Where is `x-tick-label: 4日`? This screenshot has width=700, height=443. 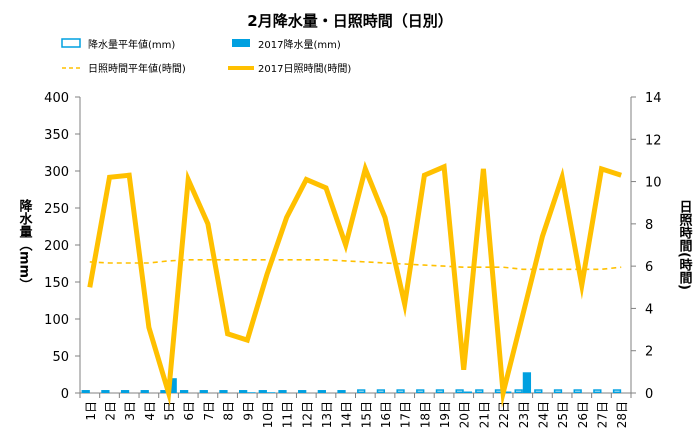
x-tick-label: 4日 is located at coordinates (150, 411).